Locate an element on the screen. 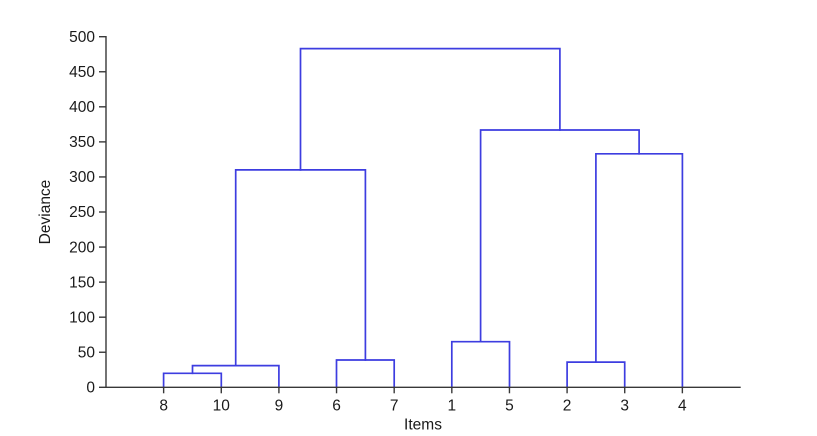  x-tick-label-item-1: 1 is located at coordinates (452, 405).